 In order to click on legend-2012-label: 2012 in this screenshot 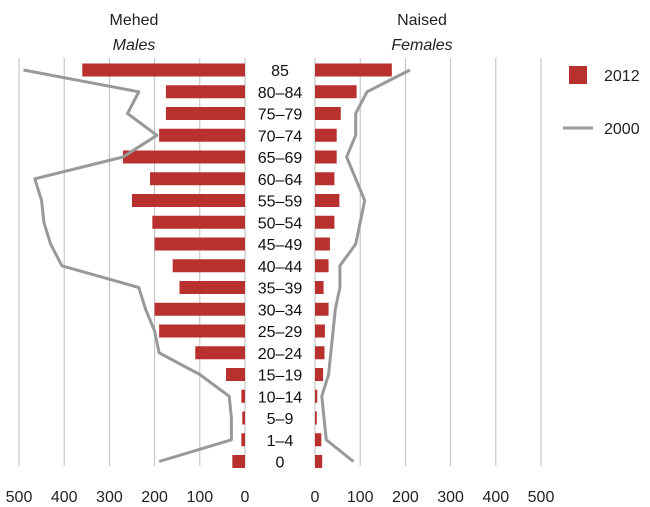, I will do `click(622, 76)`.